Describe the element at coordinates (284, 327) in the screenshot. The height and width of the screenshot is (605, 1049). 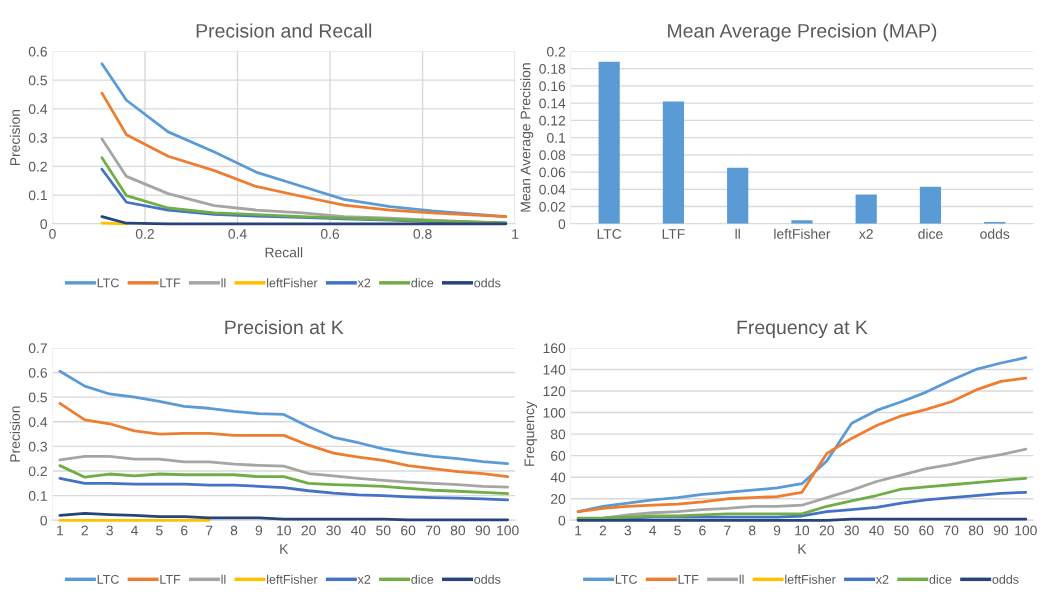
I see `chart-title: Precision at K` at that location.